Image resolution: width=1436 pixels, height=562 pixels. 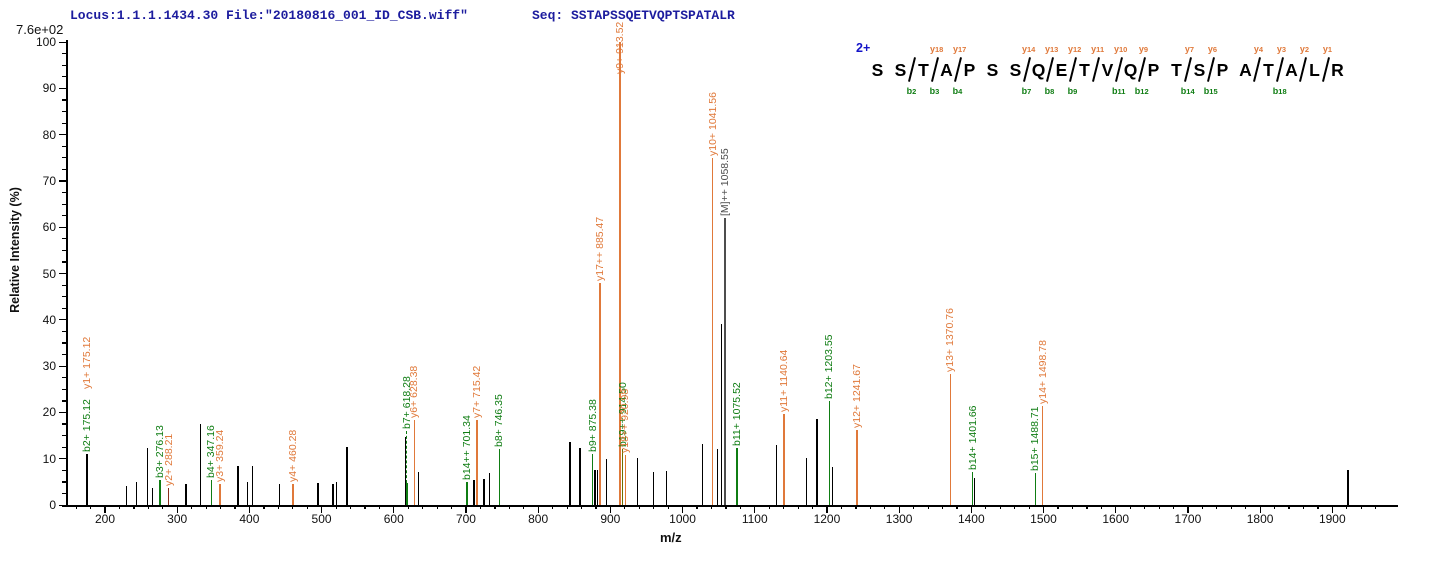 What do you see at coordinates (1260, 519) in the screenshot?
I see `x-tick-label: 1800` at bounding box center [1260, 519].